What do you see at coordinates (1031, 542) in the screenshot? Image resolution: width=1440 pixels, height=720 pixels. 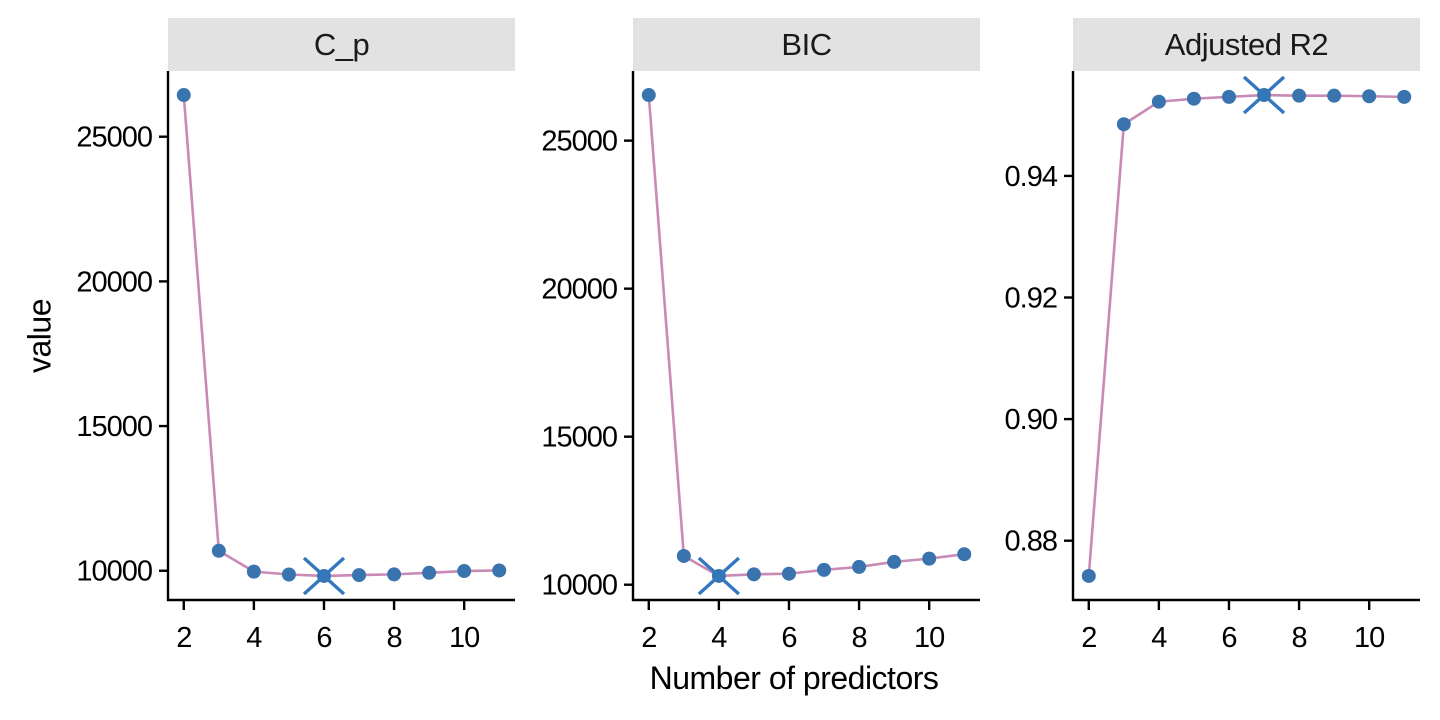 I see `y-tick-label: 0.88` at bounding box center [1031, 542].